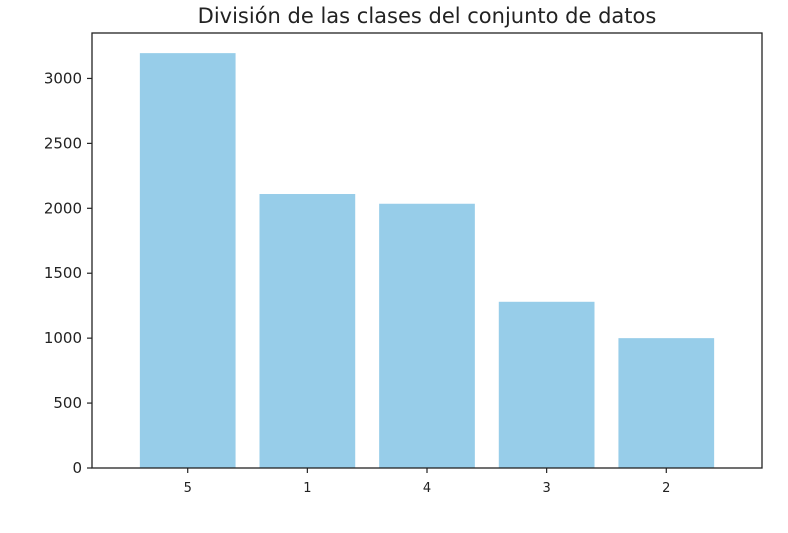 This screenshot has width=788, height=533. What do you see at coordinates (63, 208) in the screenshot?
I see `y-tick-label: 2000` at bounding box center [63, 208].